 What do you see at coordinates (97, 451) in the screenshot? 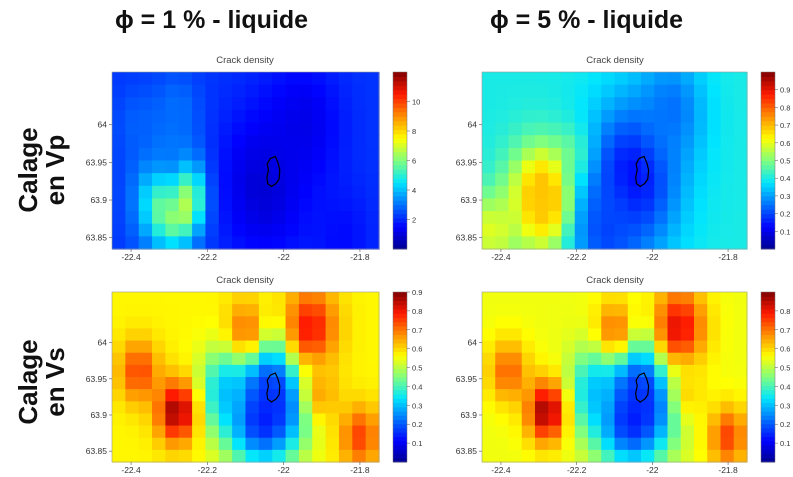
I see `y-tick-label: 63.85` at bounding box center [97, 451].